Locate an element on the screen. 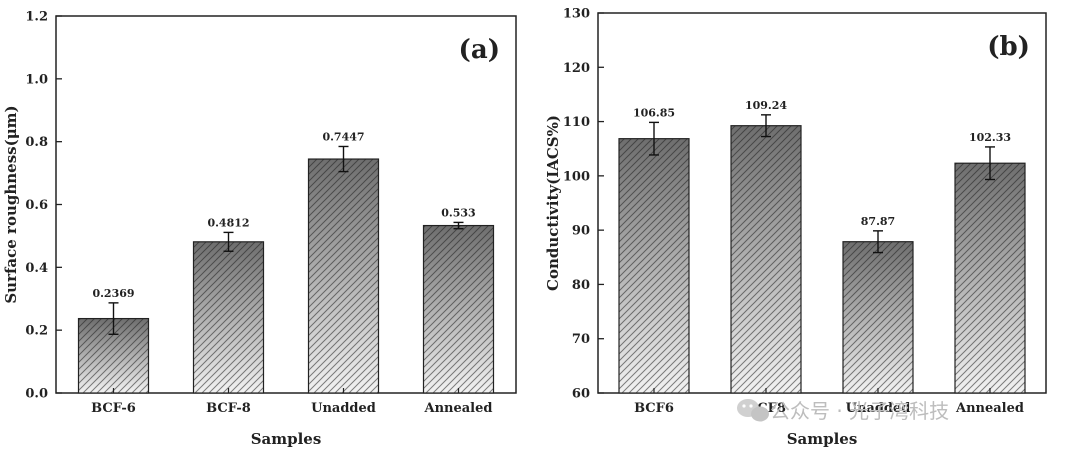 The height and width of the screenshot is (458, 1080). x-axis-title-a: Samples is located at coordinates (286, 439).